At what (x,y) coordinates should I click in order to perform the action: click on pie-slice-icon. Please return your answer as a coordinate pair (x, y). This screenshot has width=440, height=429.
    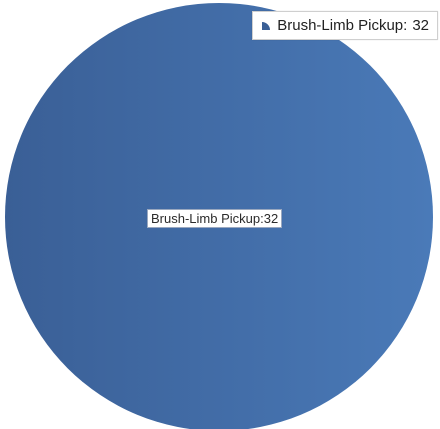
    Looking at the image, I should click on (266, 25).